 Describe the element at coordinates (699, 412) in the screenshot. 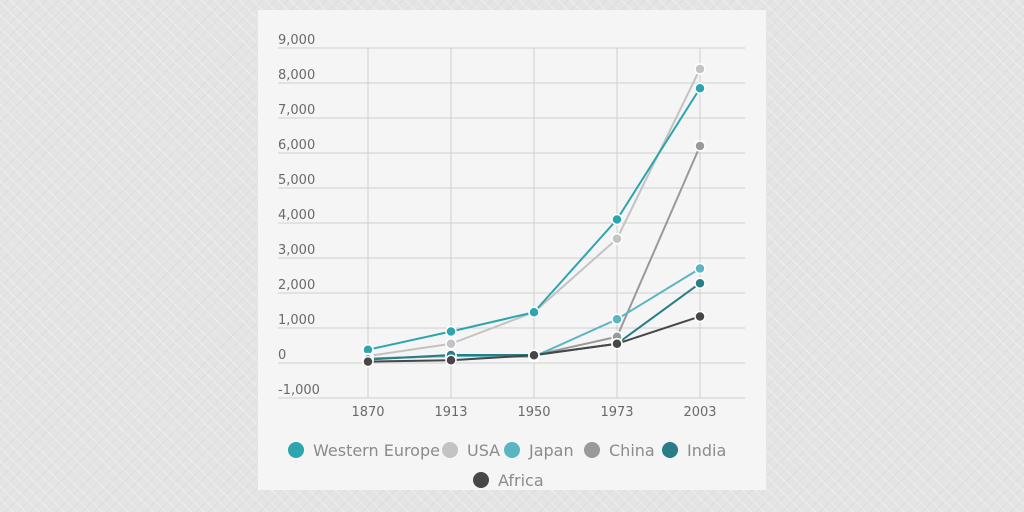

I see `x-tick-label: 2003` at that location.